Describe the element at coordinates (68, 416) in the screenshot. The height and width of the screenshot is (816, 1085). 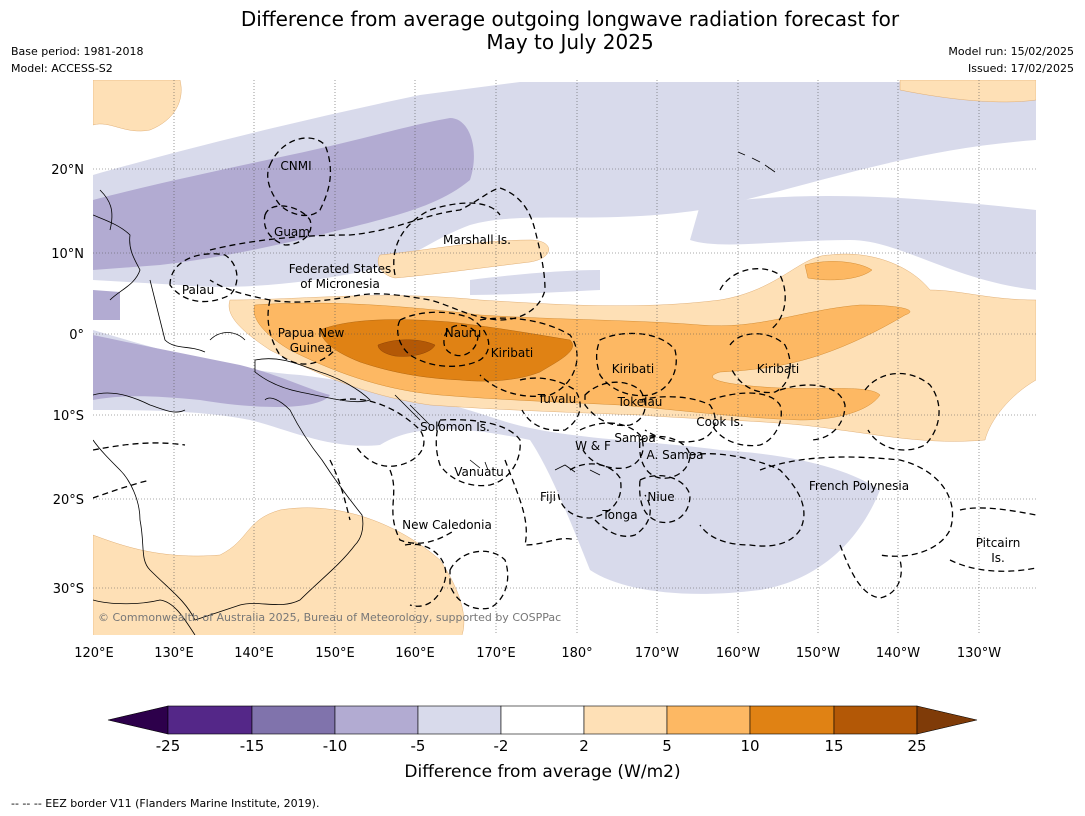
I see `lat-label: 10°S` at that location.